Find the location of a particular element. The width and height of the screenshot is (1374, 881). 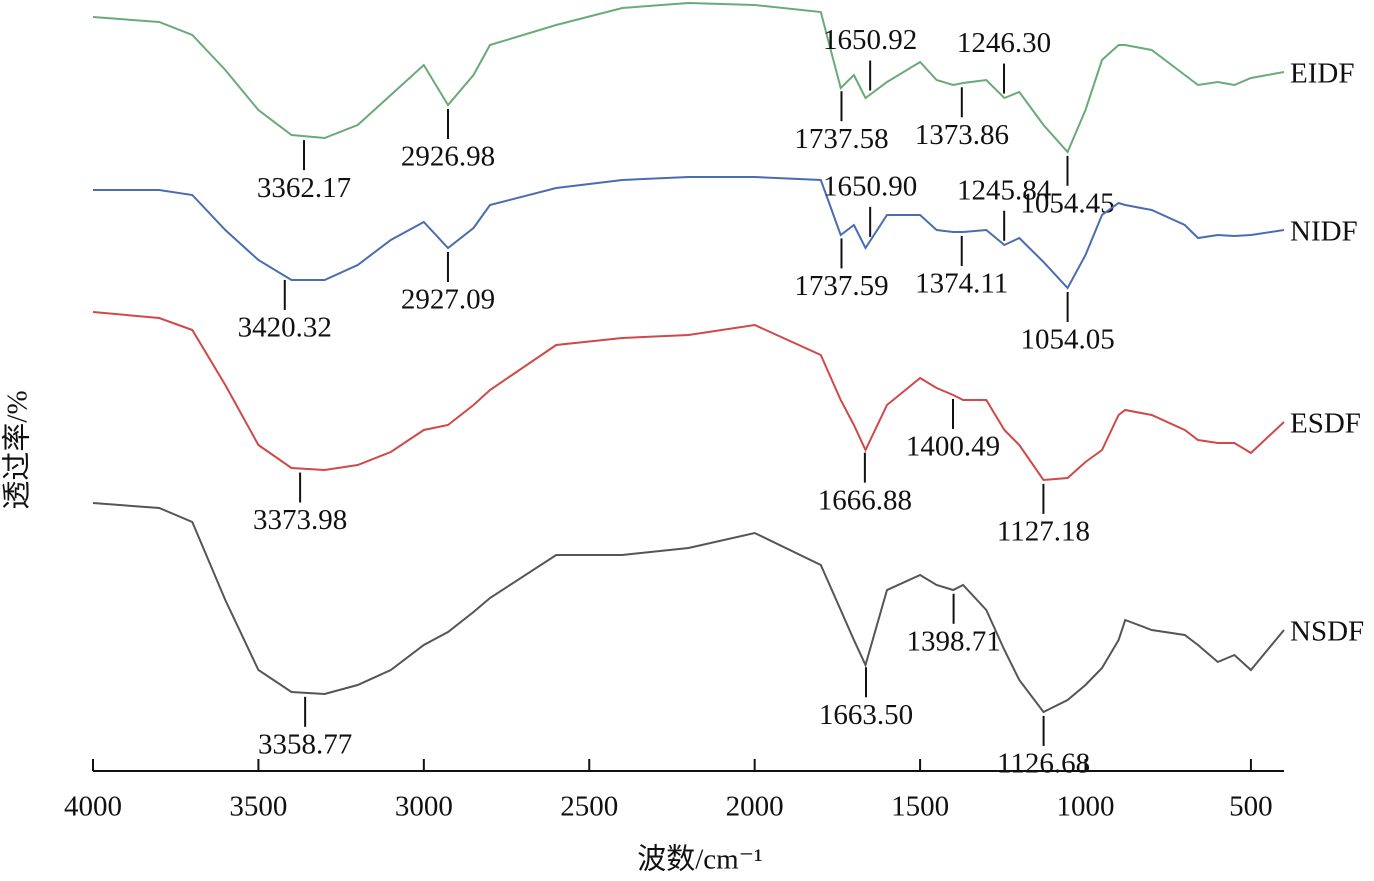

peak-label: 1398.71 is located at coordinates (953, 641).